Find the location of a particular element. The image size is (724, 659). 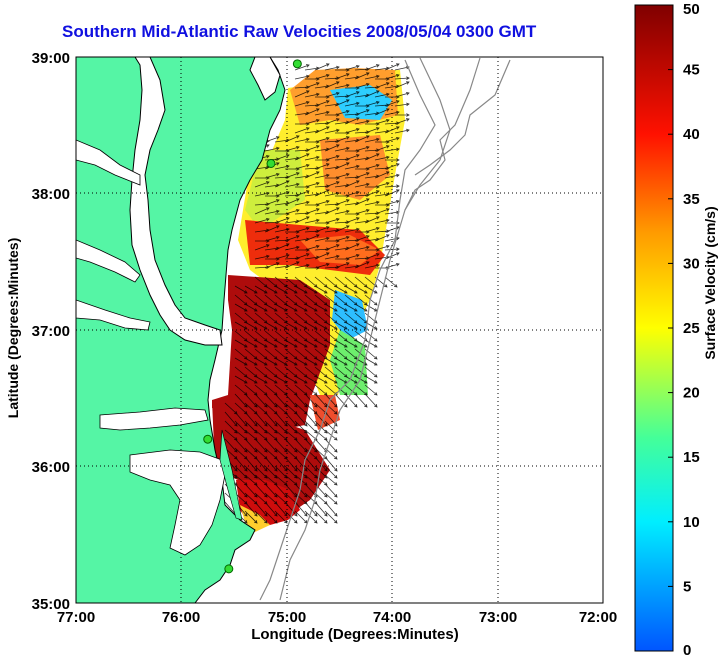

colorbar-tick-label: 25 is located at coordinates (691, 328).